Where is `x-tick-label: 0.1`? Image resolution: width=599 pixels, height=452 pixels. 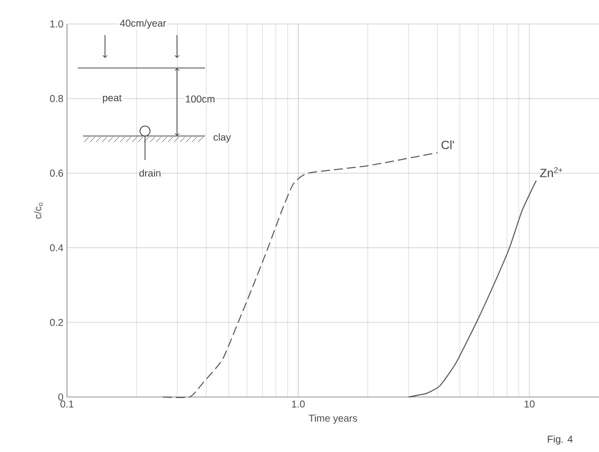 x-tick-label: 0.1 is located at coordinates (67, 404).